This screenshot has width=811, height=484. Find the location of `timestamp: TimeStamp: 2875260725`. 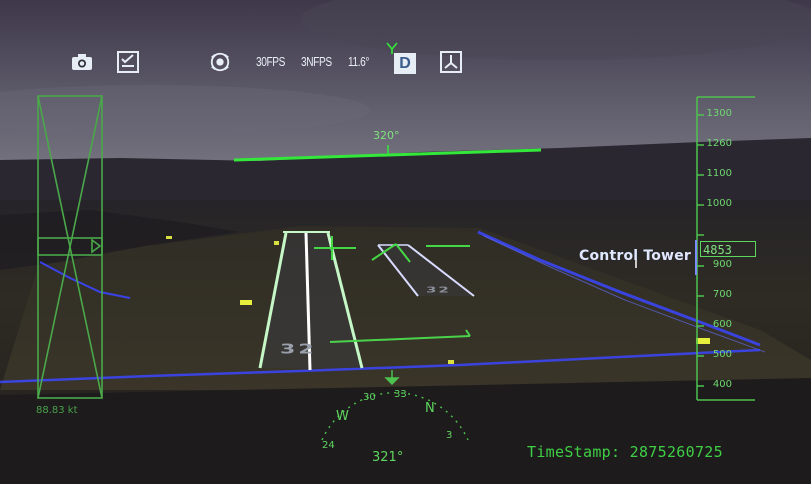

timestamp: TimeStamp: 2875260725 is located at coordinates (625, 452).